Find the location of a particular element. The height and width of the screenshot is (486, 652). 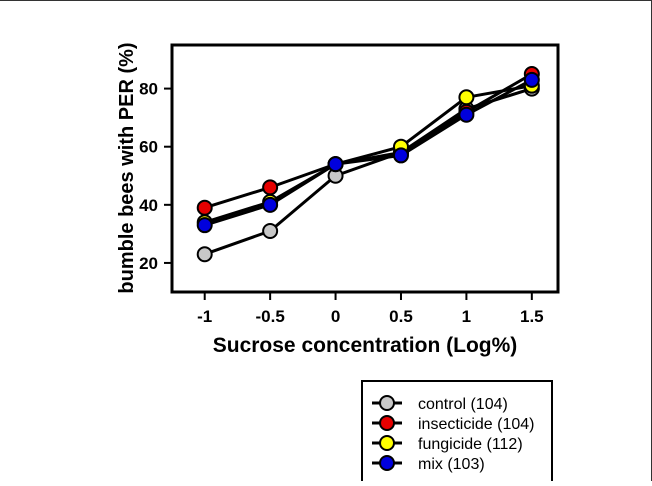

x-tick-label: 0 is located at coordinates (335, 316).